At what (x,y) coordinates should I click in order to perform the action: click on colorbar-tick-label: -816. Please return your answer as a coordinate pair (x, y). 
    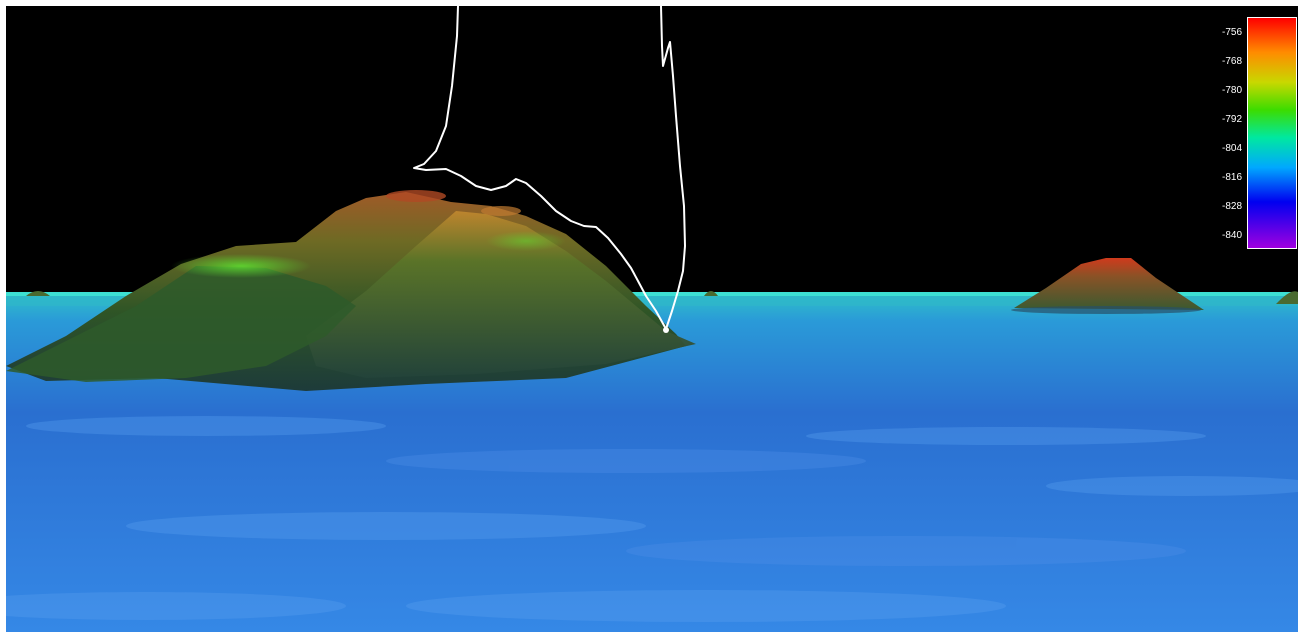
    Looking at the image, I should click on (1231, 177).